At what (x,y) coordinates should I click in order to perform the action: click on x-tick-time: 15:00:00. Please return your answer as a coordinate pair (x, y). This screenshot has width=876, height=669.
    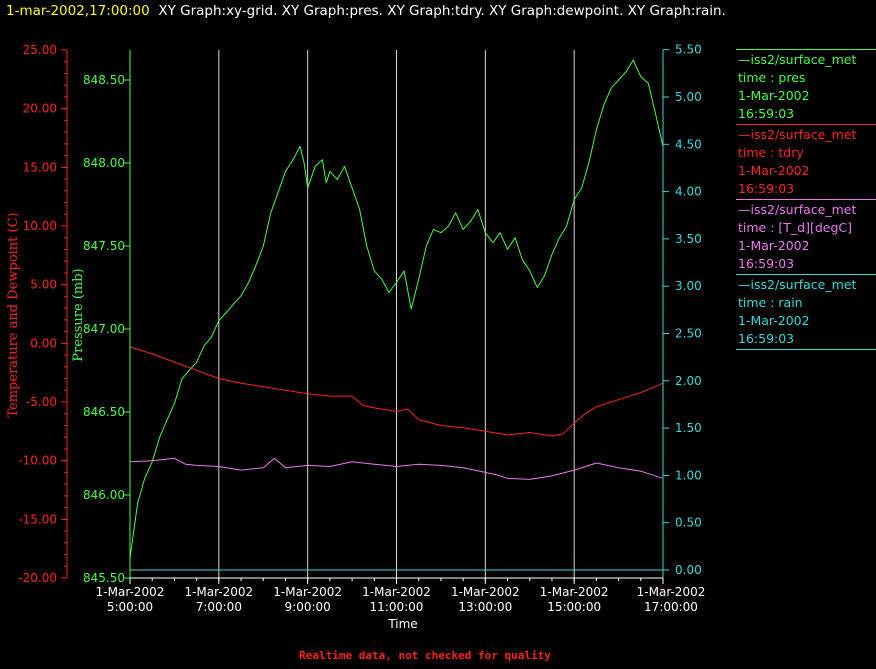
    Looking at the image, I should click on (574, 607).